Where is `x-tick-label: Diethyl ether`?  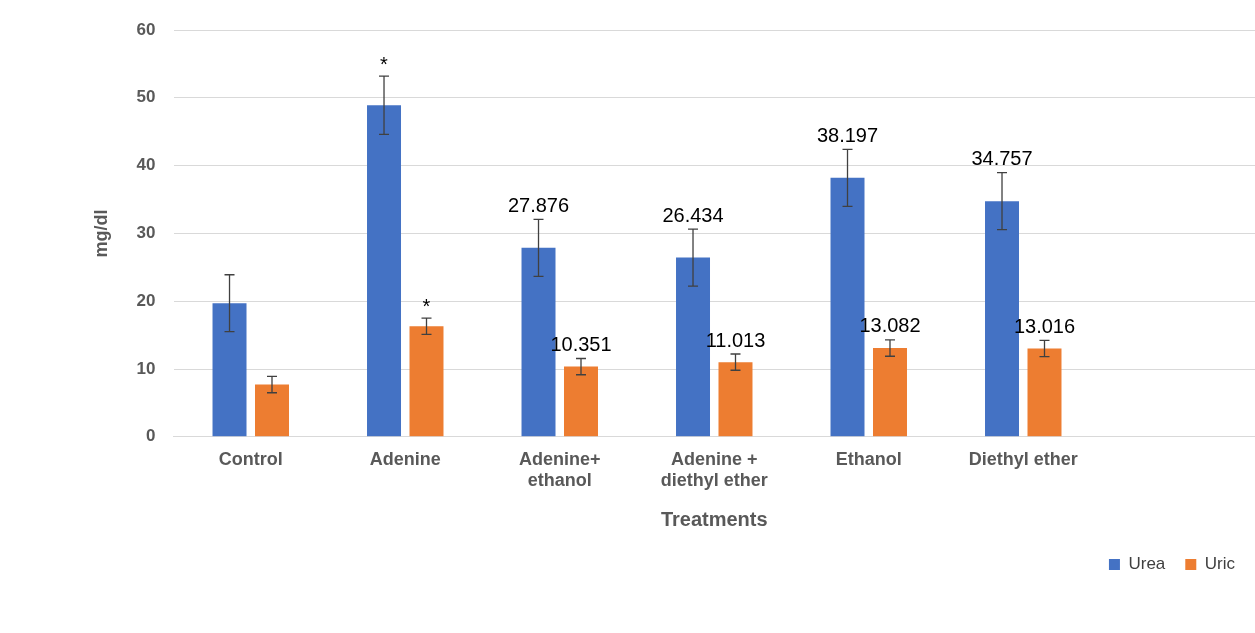 x-tick-label: Diethyl ether is located at coordinates (1023, 458).